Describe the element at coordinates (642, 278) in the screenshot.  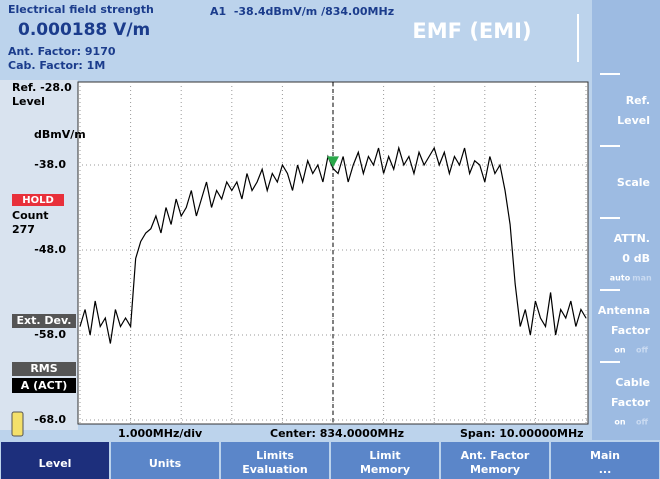
I see `softkey-option: man` at that location.